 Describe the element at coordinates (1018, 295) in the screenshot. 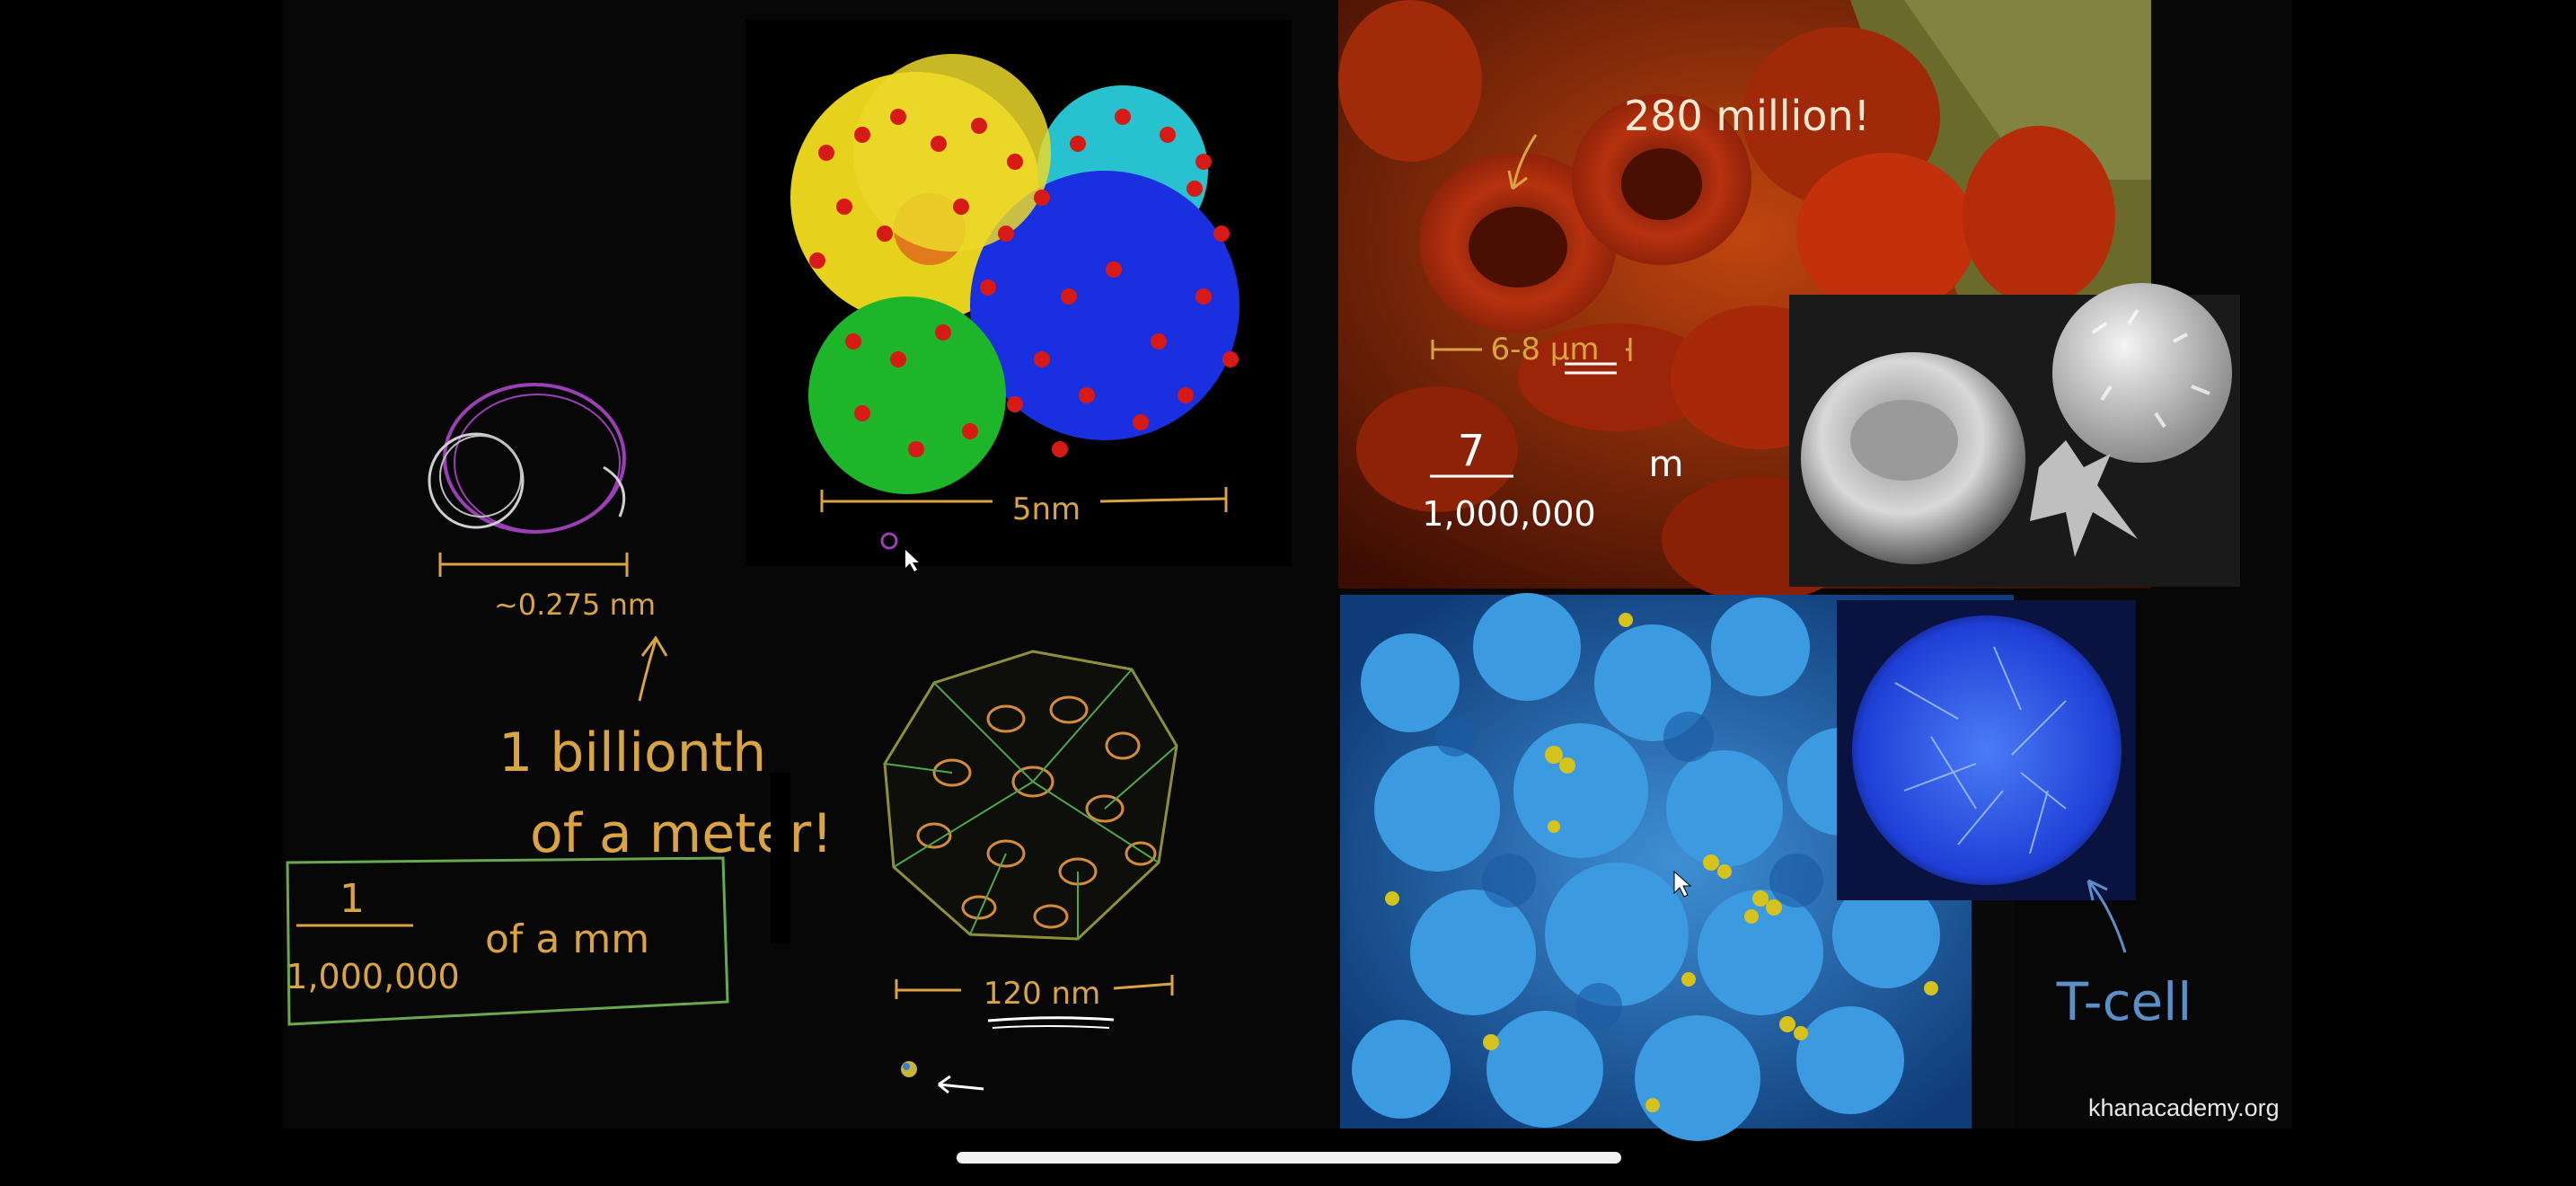

I see `hemoglobin-molecule: 5nm` at that location.